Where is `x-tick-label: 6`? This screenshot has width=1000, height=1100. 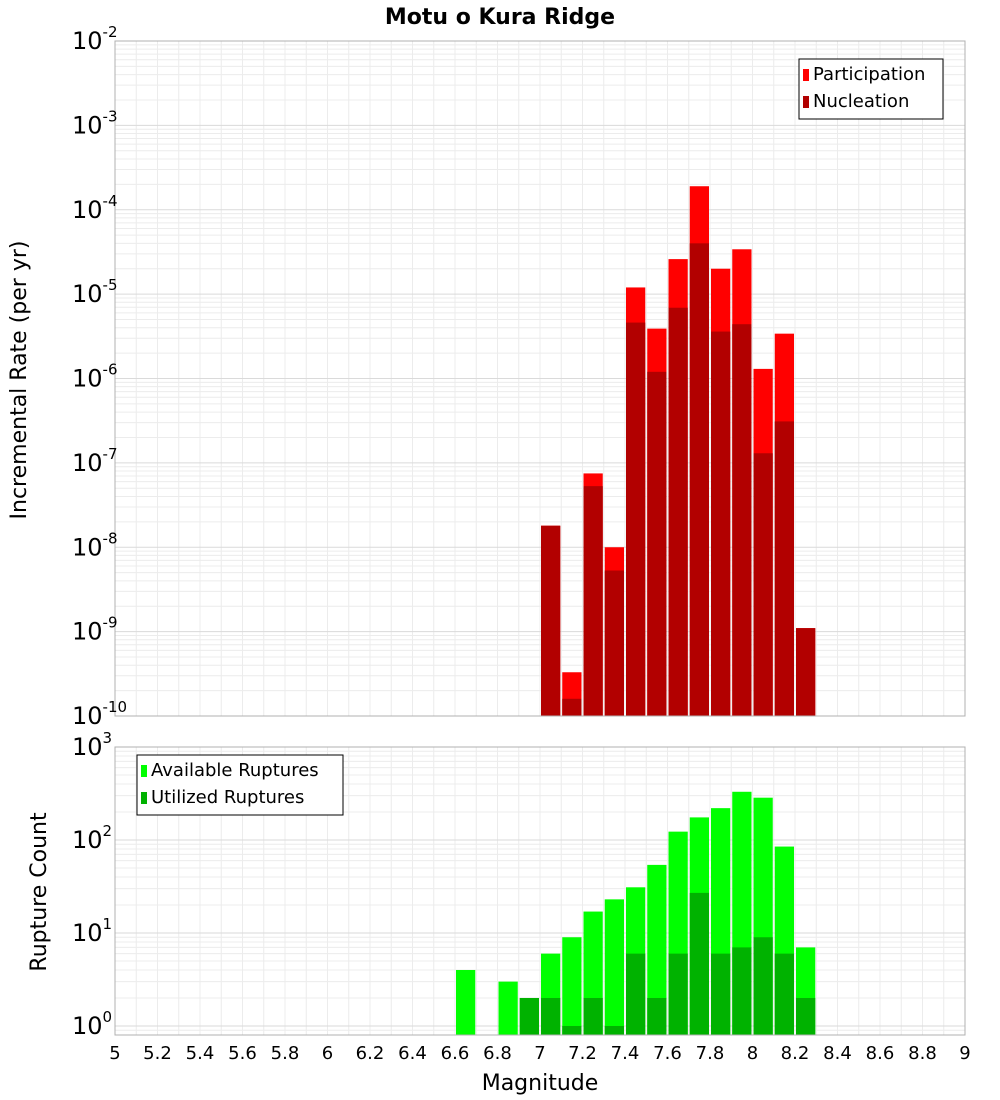
x-tick-label: 6 is located at coordinates (327, 1053).